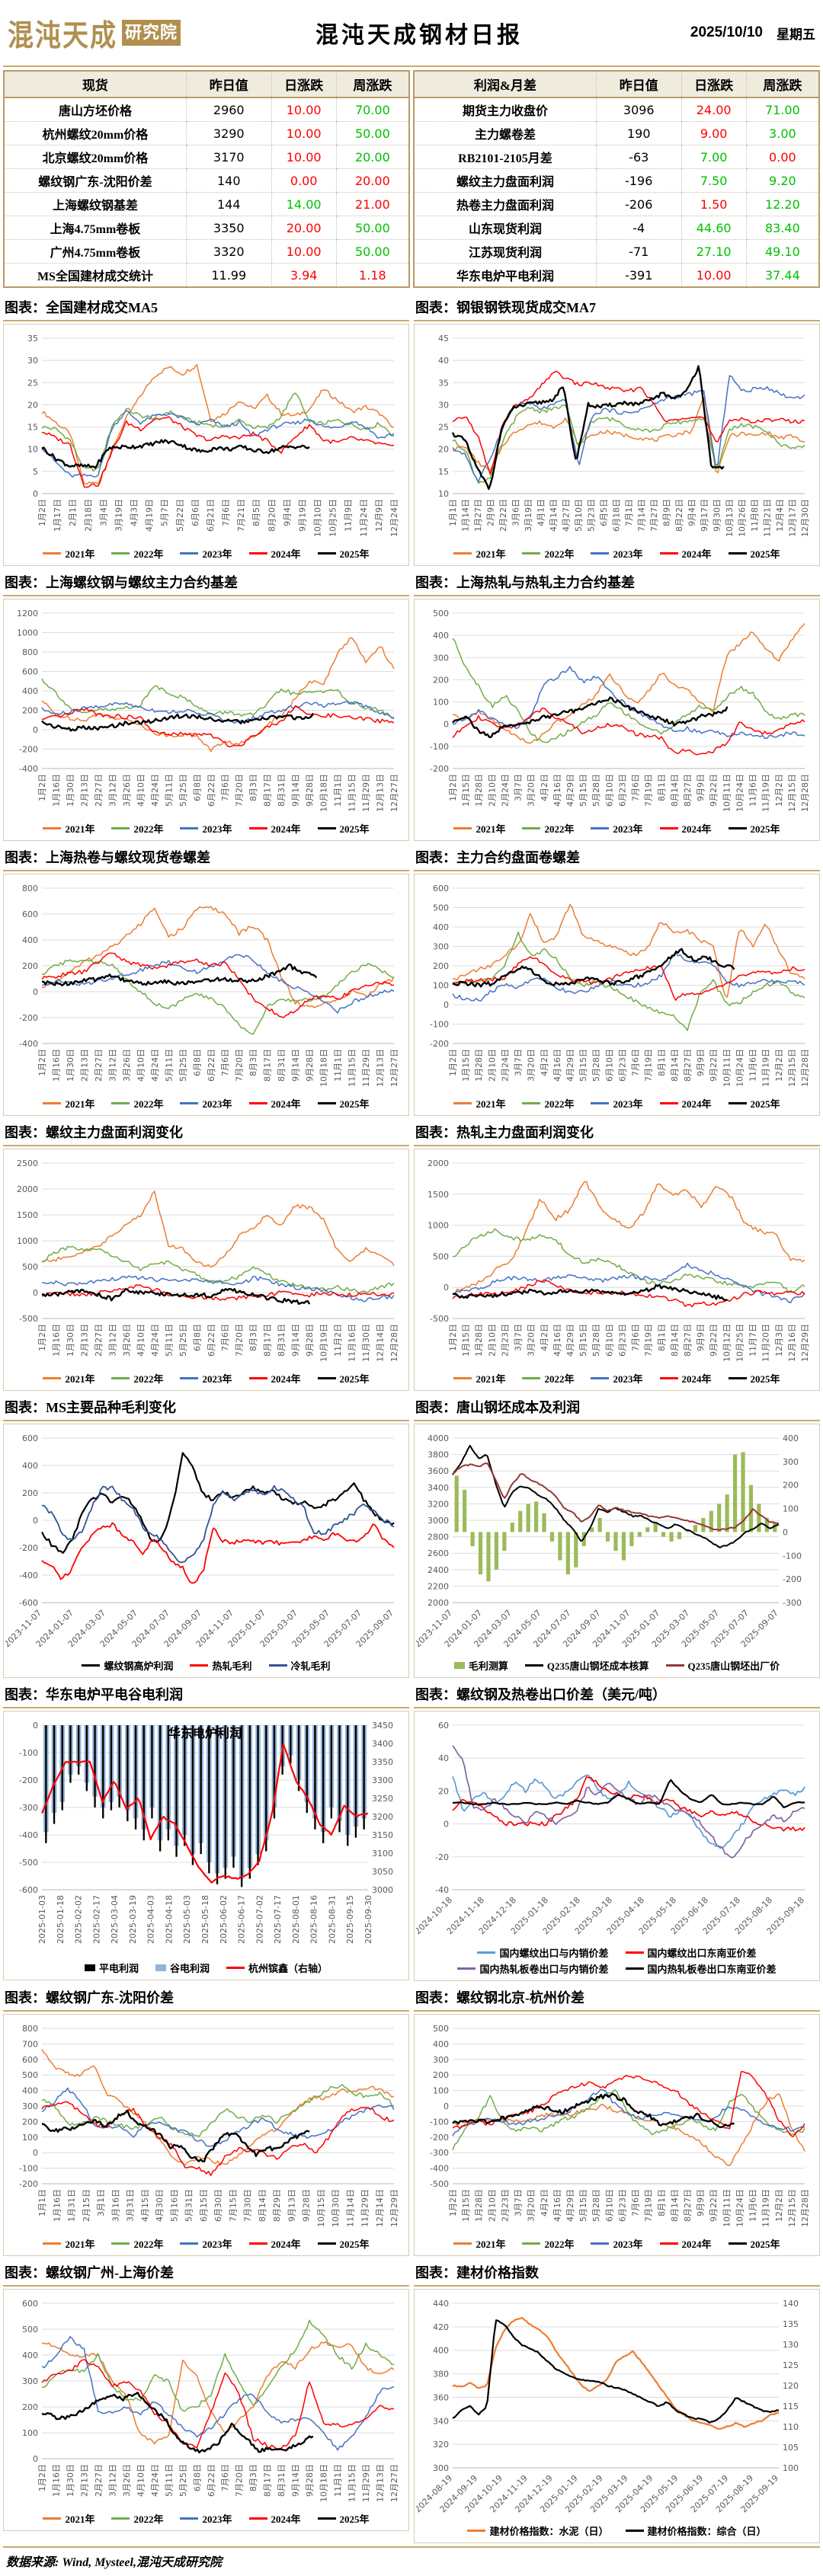  What do you see at coordinates (42, 1063) in the screenshot?
I see `svg-text: 1月2日` at bounding box center [42, 1063].